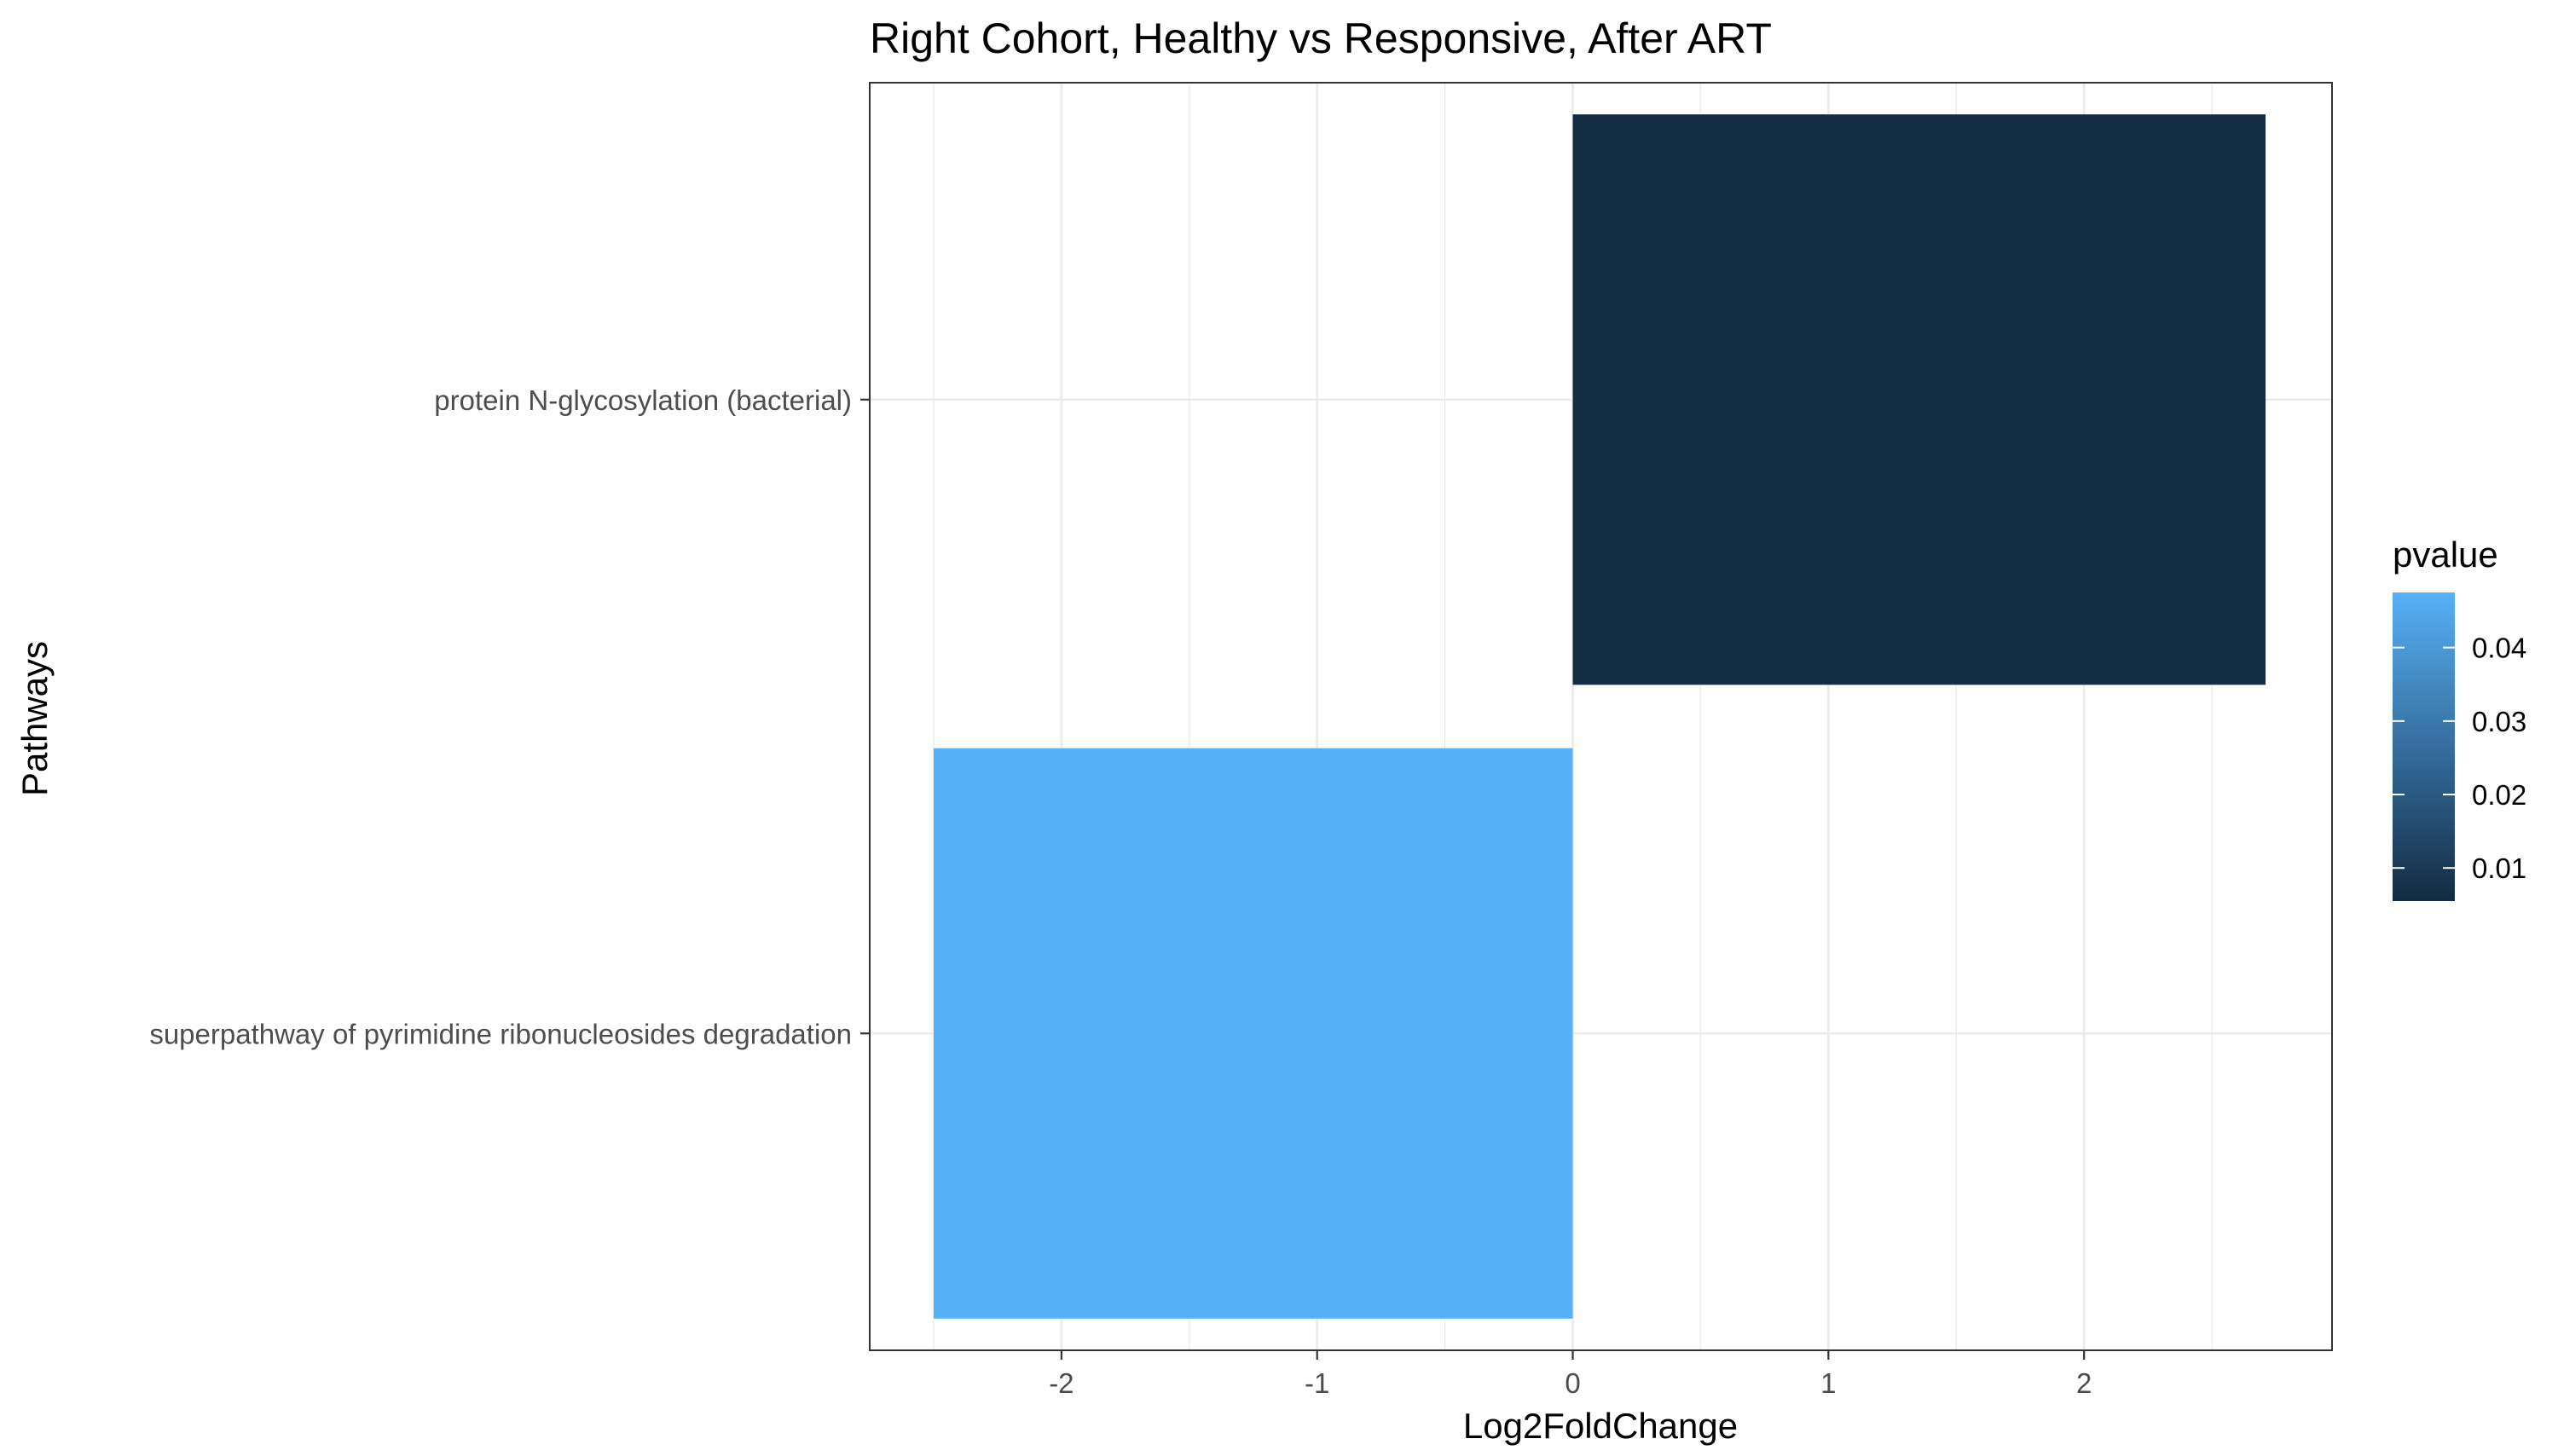  Describe the element at coordinates (1573, 1383) in the screenshot. I see `x-tick-label: 0` at that location.